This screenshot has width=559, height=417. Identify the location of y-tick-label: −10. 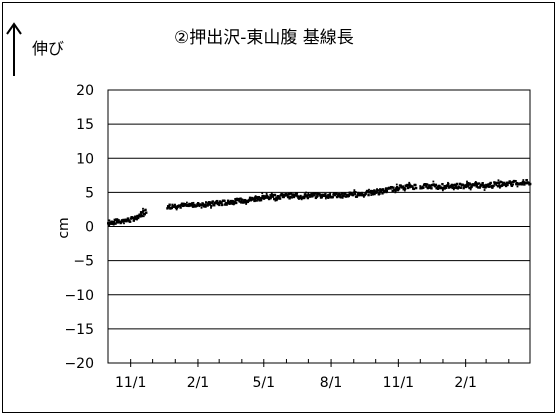
(79, 296).